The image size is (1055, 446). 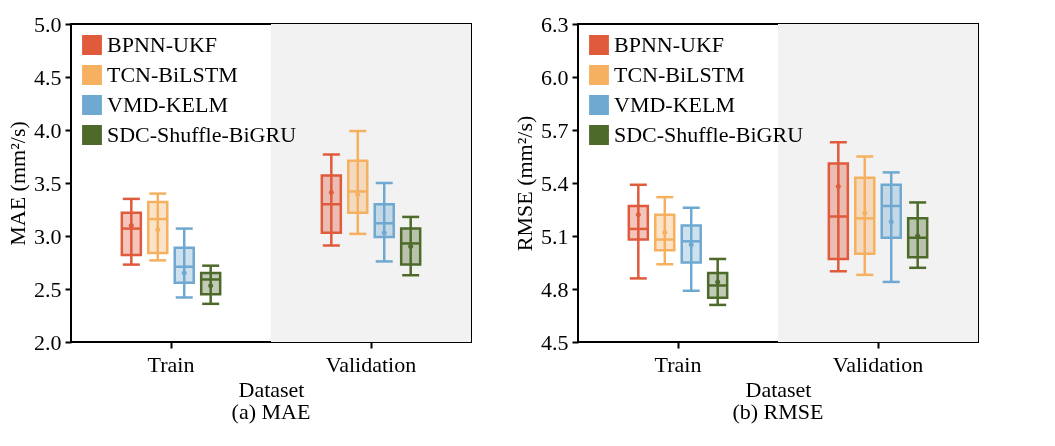 What do you see at coordinates (48, 130) in the screenshot?
I see `y-tick-label: 4.0` at bounding box center [48, 130].